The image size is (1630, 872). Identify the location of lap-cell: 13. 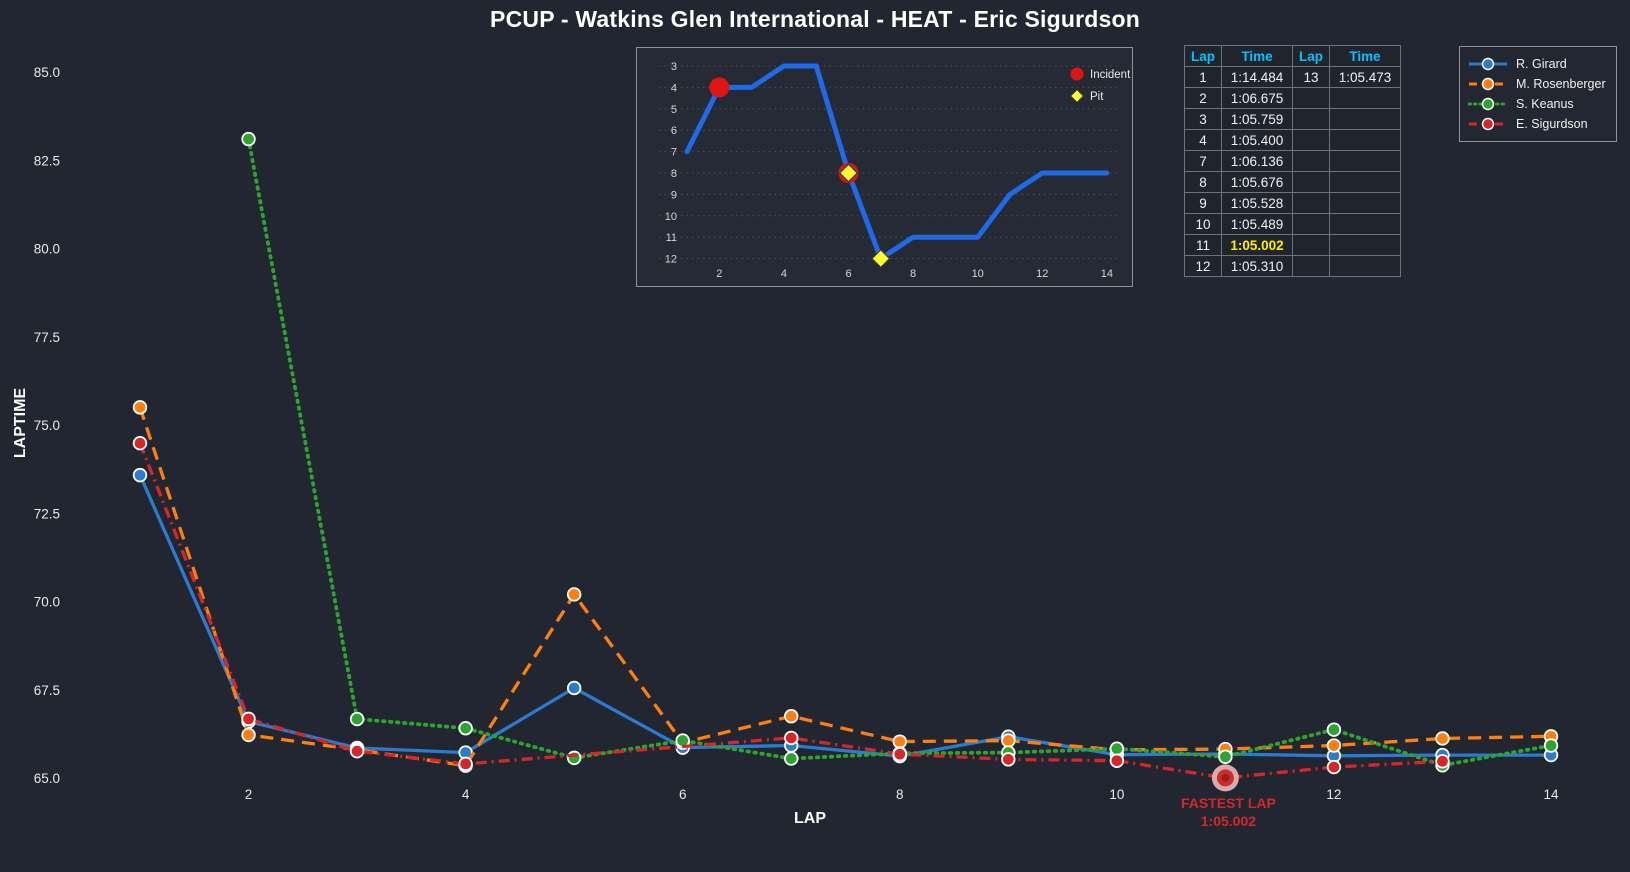
(1311, 77).